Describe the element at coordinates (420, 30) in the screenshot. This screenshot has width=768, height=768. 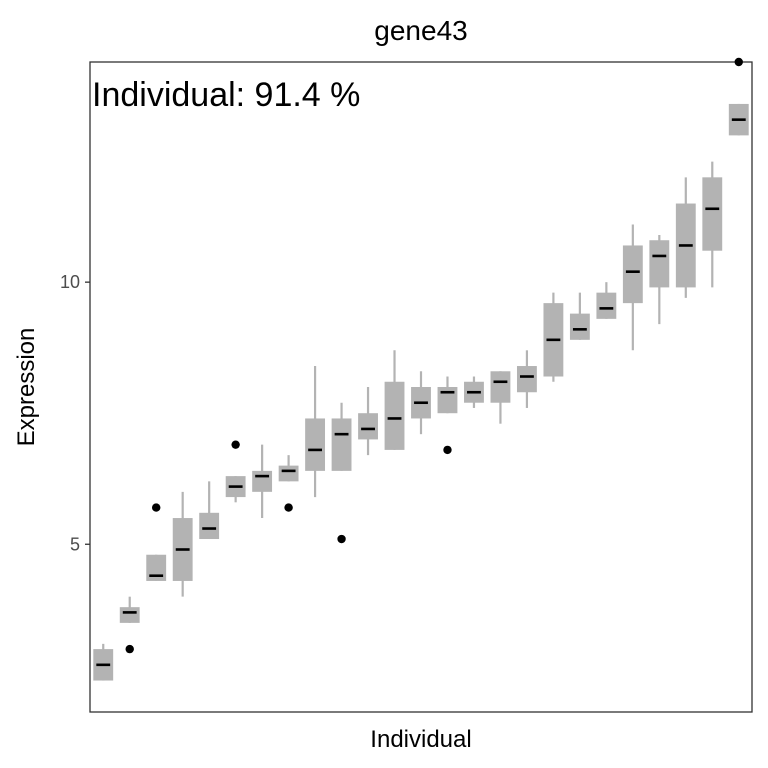
I see `chart-title: gene43` at that location.